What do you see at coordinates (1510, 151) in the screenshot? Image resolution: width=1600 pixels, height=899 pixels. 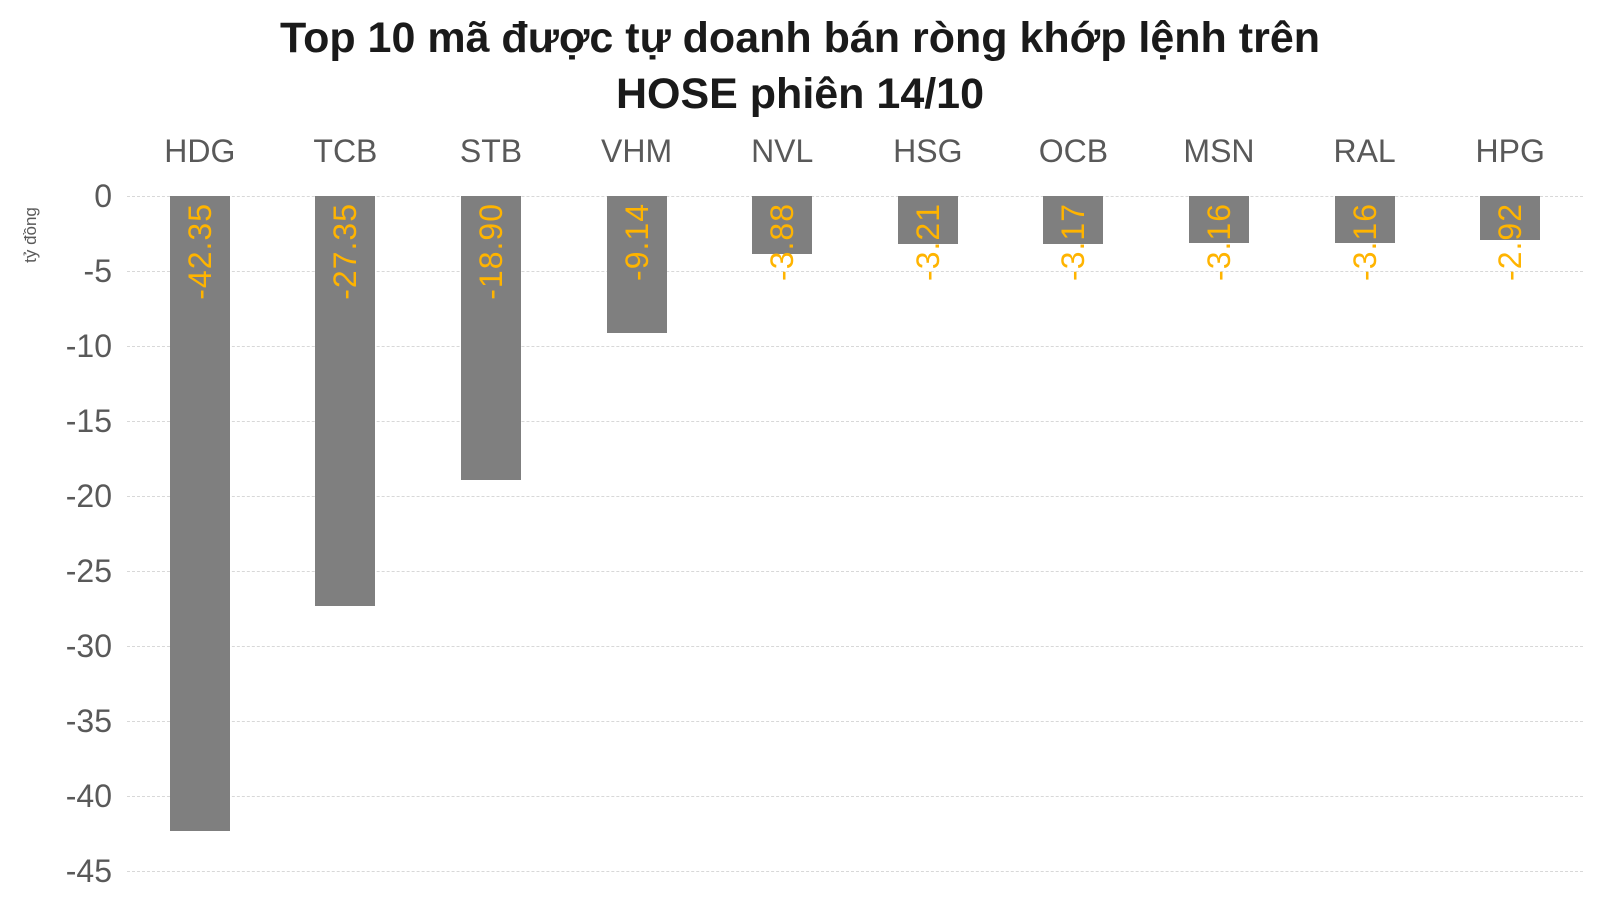 I see `category-label-HPG: HPG` at bounding box center [1510, 151].